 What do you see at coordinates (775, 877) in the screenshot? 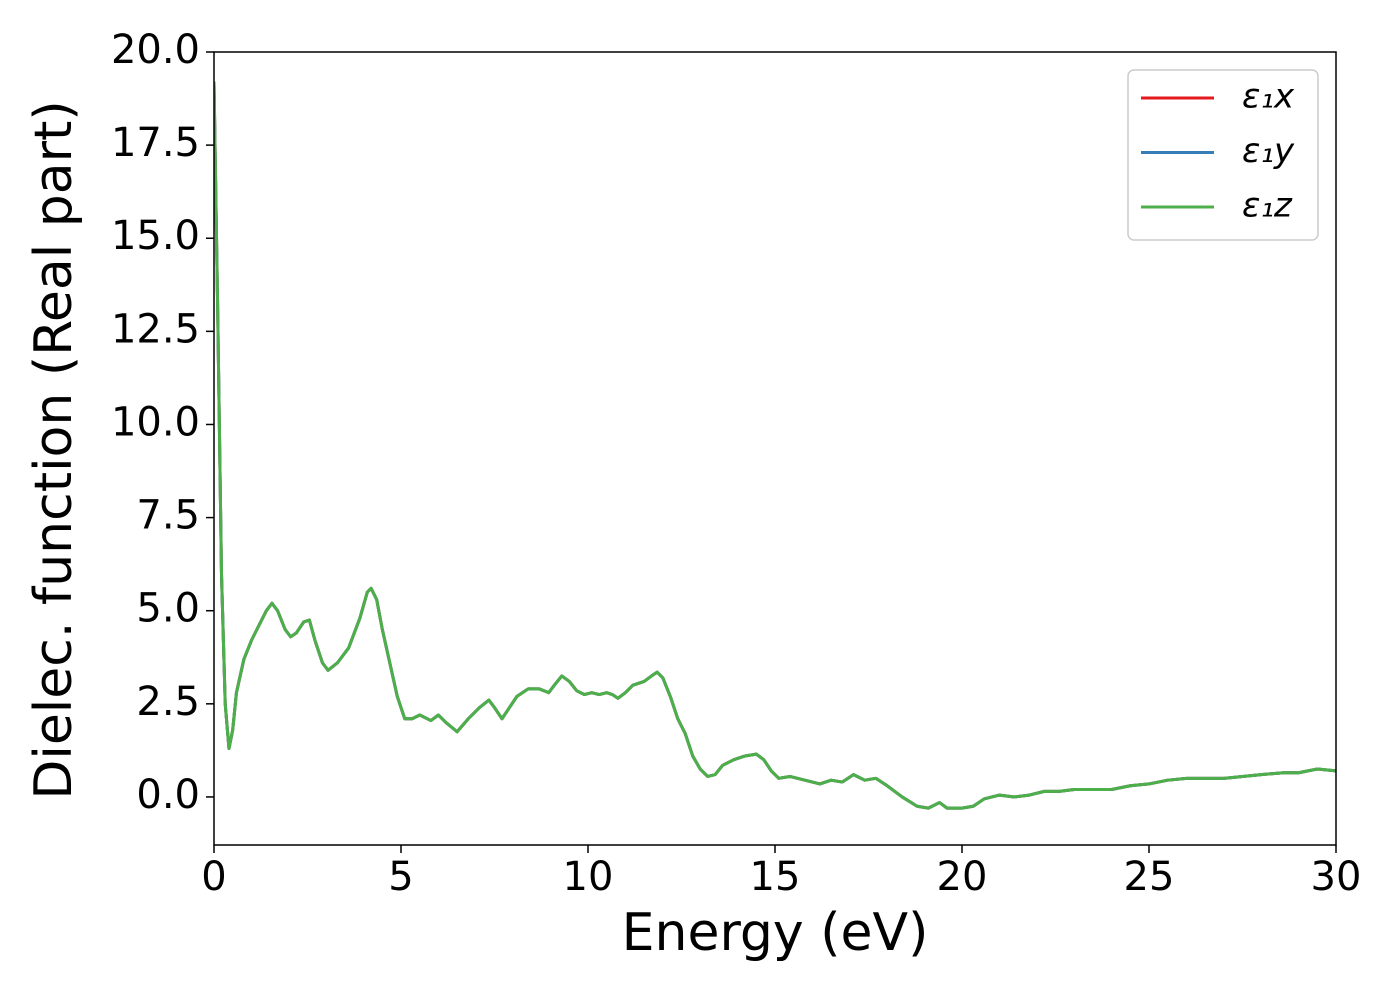
I see `x-tick-label: 15` at bounding box center [775, 877].